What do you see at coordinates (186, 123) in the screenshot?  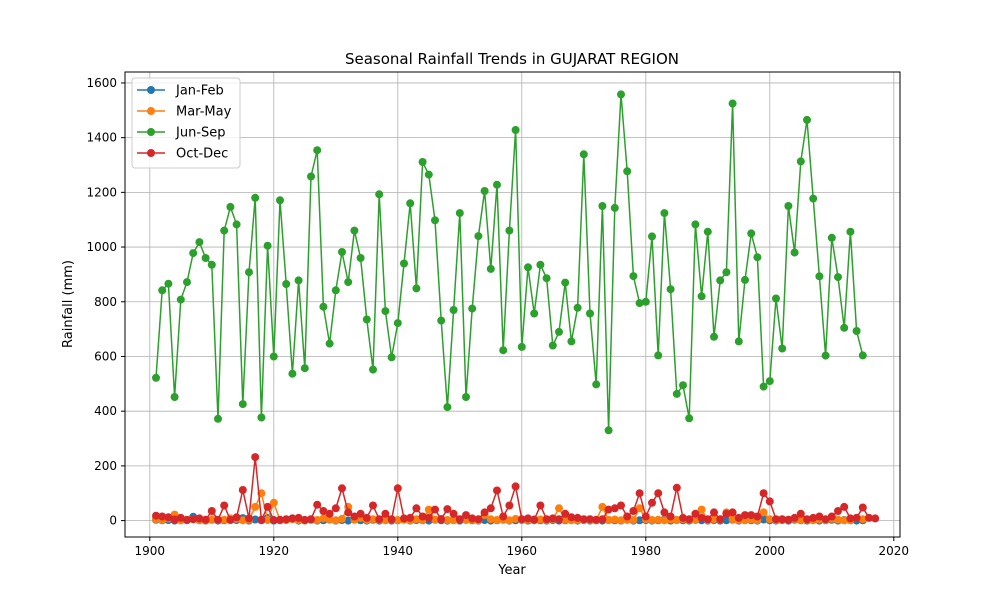 I see `legend: Jan-Feb Mar-May Jun-Sep Oct-Dec` at bounding box center [186, 123].